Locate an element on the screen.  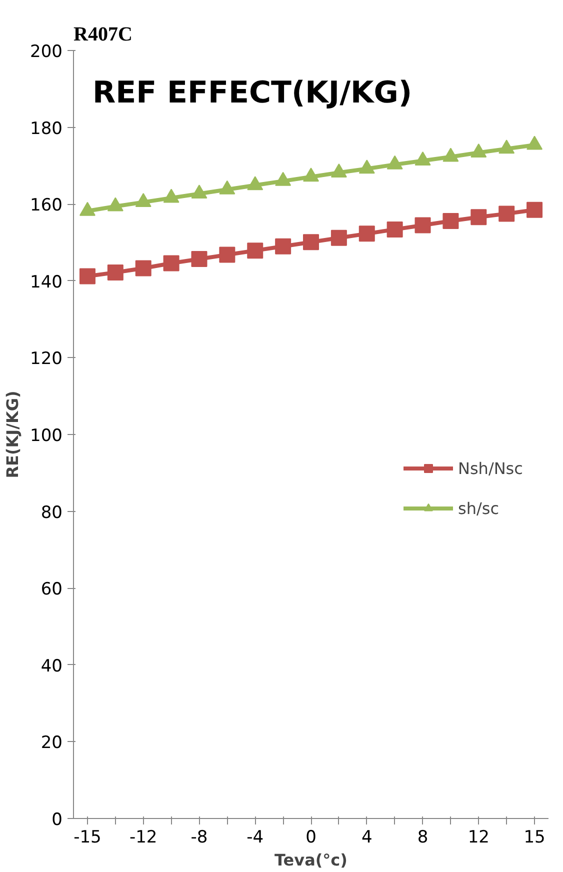
x-tick-label: 12 is located at coordinates (479, 838).